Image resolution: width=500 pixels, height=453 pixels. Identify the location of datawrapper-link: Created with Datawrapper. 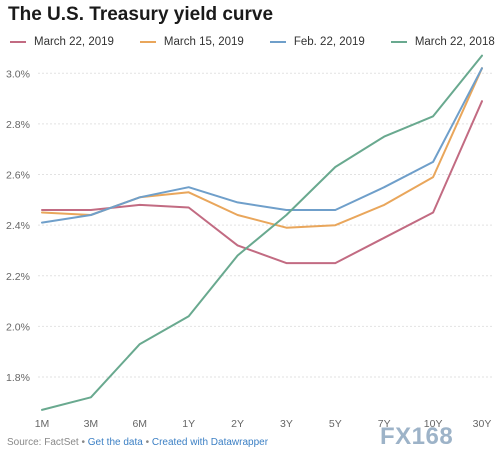
(210, 442).